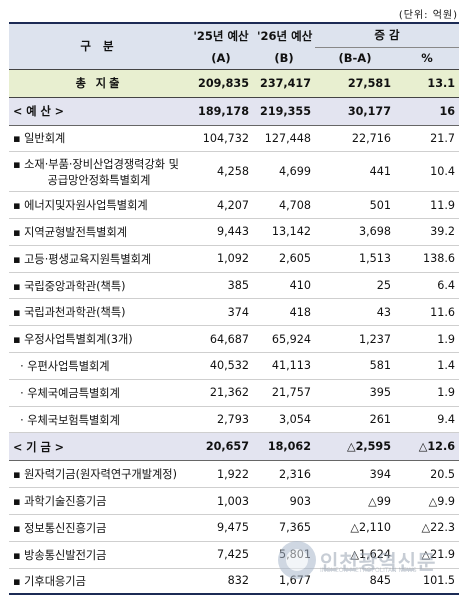 This screenshot has width=466, height=598. Describe the element at coordinates (427, 555) in the screenshot. I see `cell-pct: △21.9` at that location.